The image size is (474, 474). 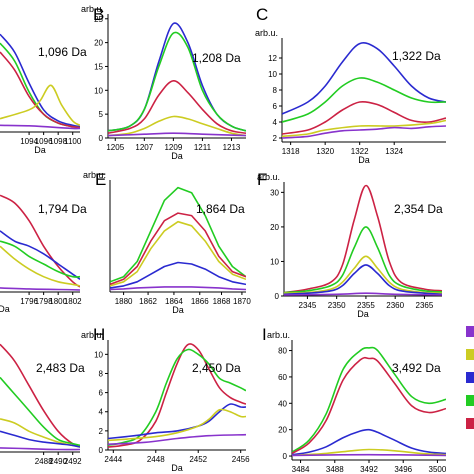 I want to click on x-tick-label: 3496, so click(x=403, y=469).